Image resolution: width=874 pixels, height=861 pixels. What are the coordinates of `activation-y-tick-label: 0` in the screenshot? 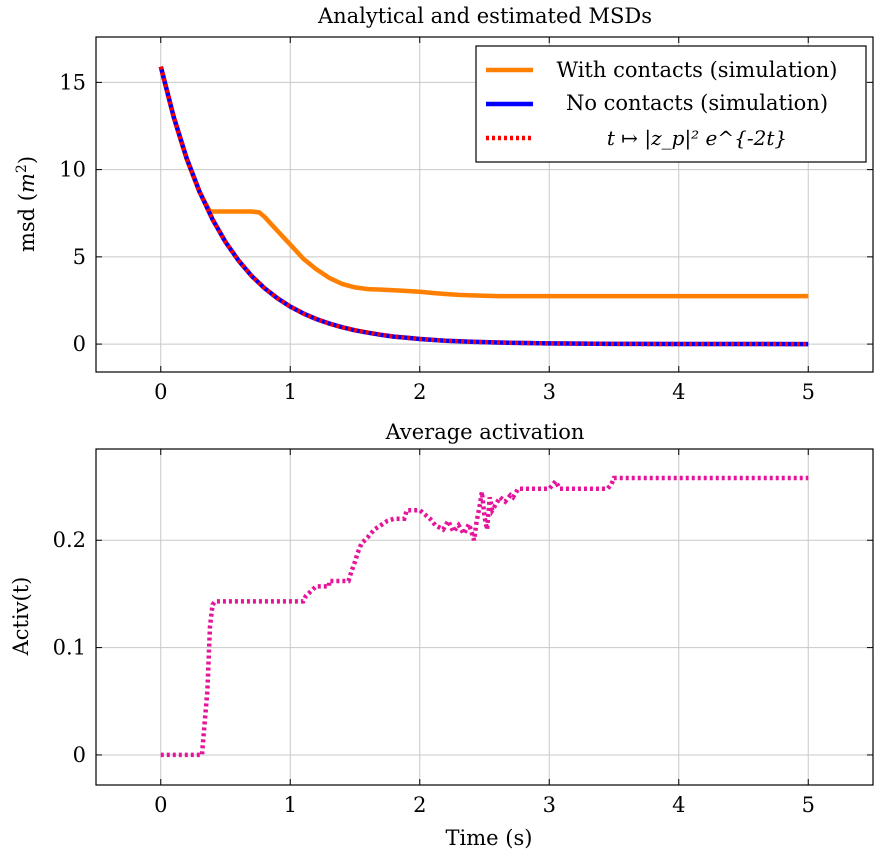 It's located at (79, 755).